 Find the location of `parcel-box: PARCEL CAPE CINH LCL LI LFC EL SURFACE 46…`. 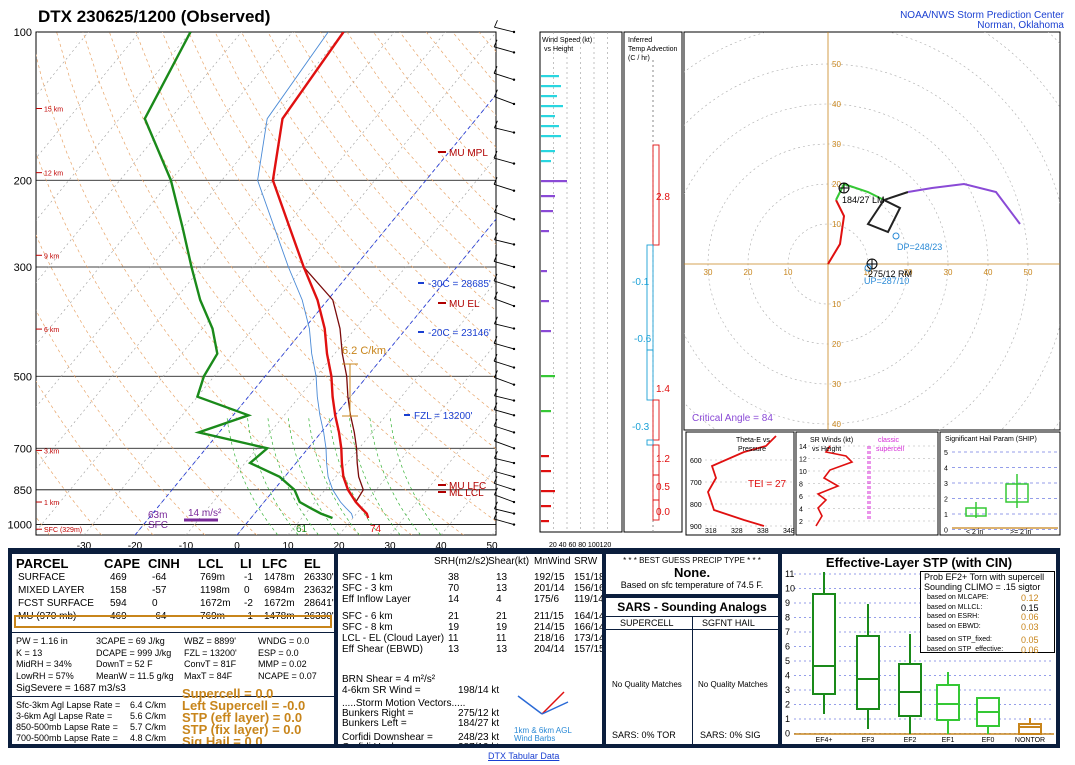

parcel-box: PARCEL CAPE CINH LCL LI LFC EL SURFACE 46… is located at coordinates (173, 649).